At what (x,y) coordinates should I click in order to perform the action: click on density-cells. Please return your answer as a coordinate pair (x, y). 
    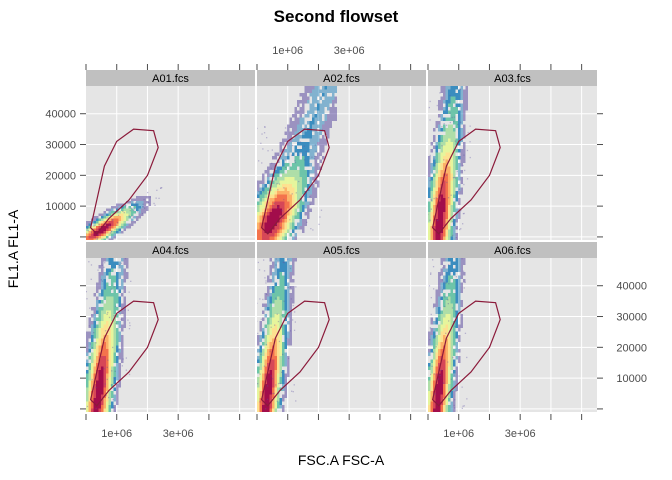
    Looking at the image, I should click on (109, 335).